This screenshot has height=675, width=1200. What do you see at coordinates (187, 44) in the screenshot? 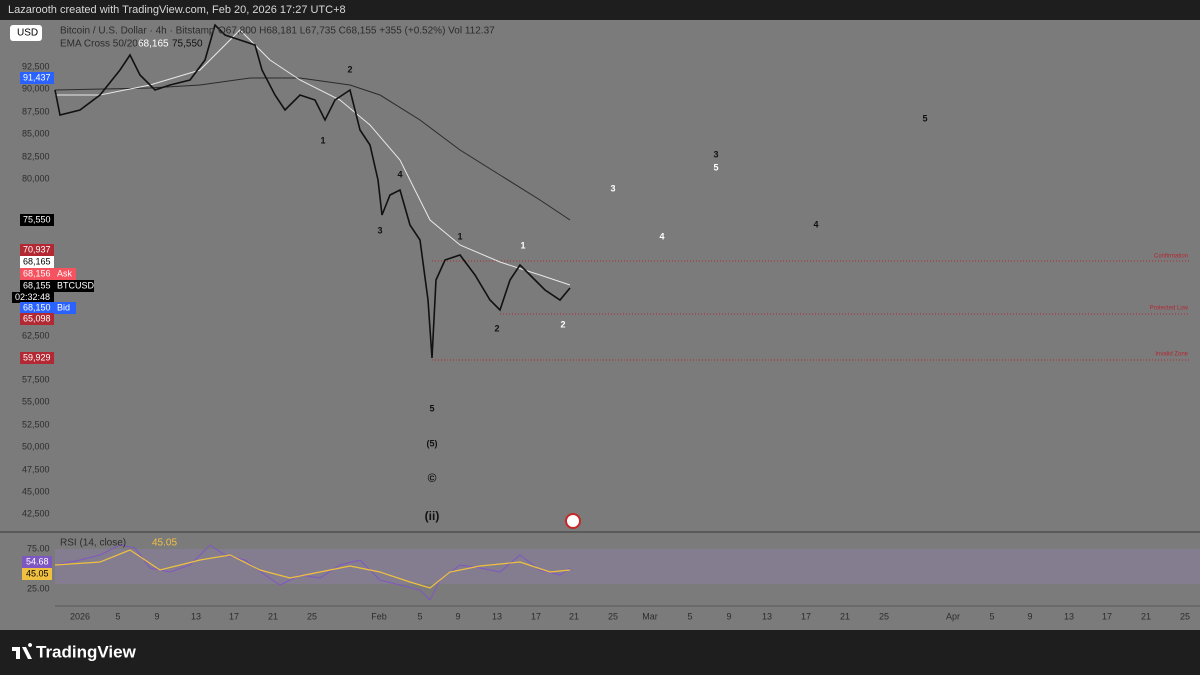
I see `indicator-value: 75,550` at bounding box center [187, 44].